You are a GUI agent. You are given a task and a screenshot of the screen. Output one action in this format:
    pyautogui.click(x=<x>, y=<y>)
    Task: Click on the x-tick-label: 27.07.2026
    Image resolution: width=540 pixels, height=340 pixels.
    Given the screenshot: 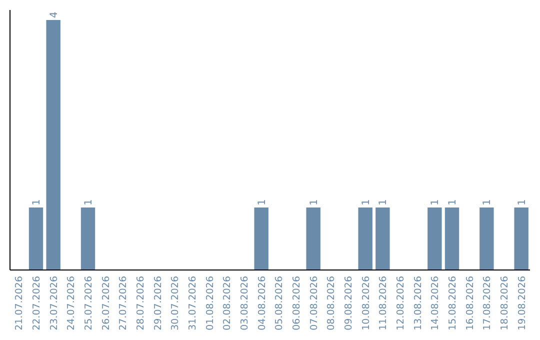 What is the action you would take?
    pyautogui.click(x=124, y=303)
    